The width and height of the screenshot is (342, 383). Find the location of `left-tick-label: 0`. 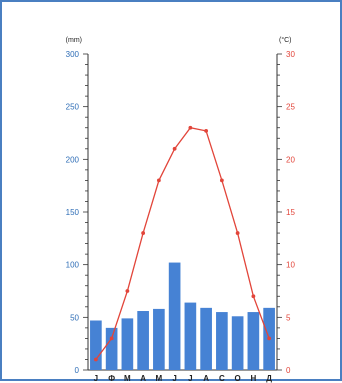

left-tick-label: 0 is located at coordinates (77, 370).